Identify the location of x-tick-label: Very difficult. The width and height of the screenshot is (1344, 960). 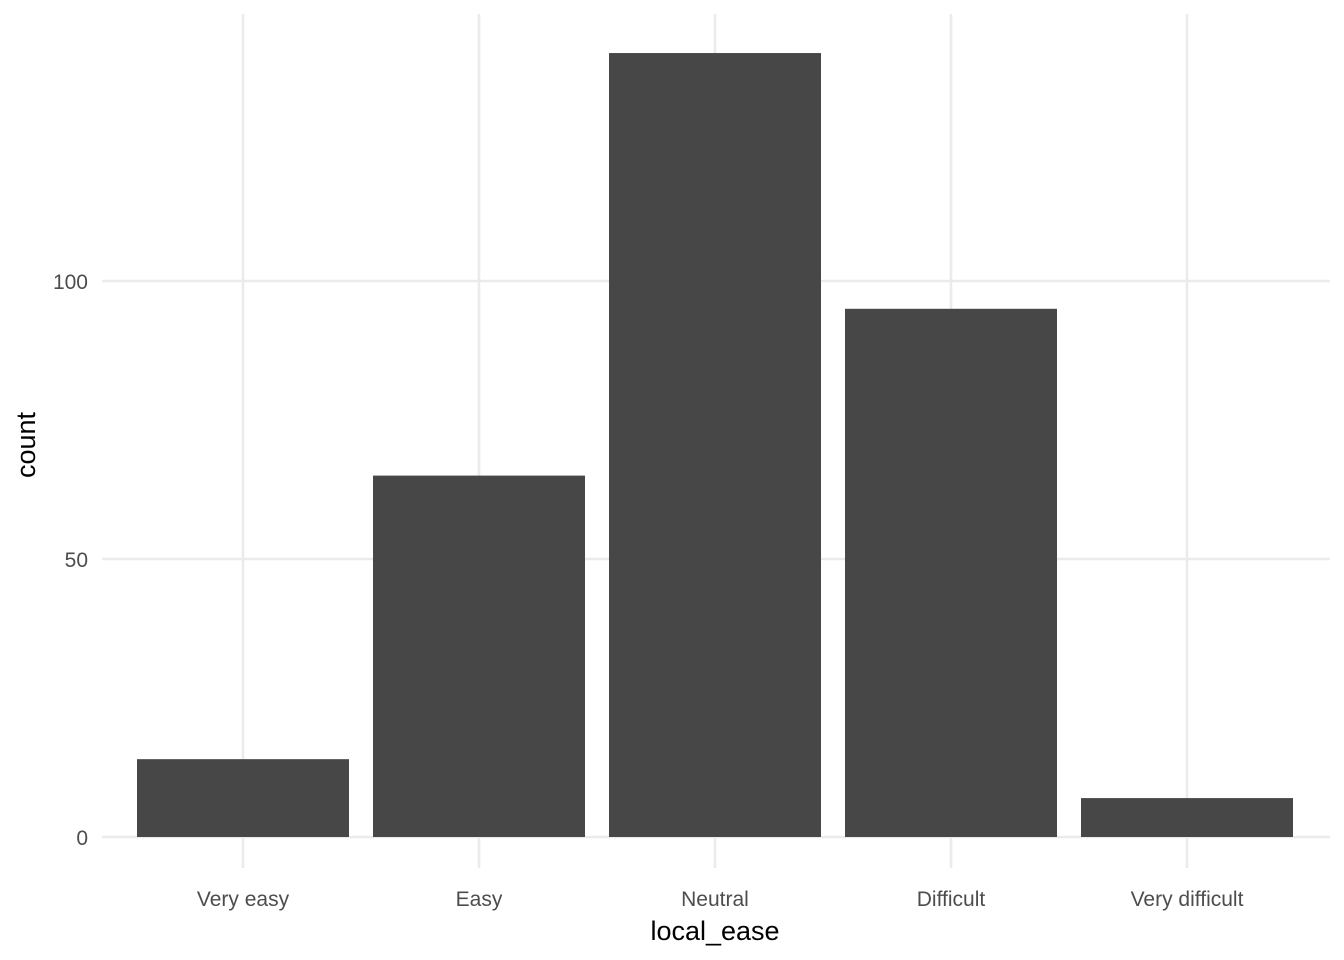
(1187, 899).